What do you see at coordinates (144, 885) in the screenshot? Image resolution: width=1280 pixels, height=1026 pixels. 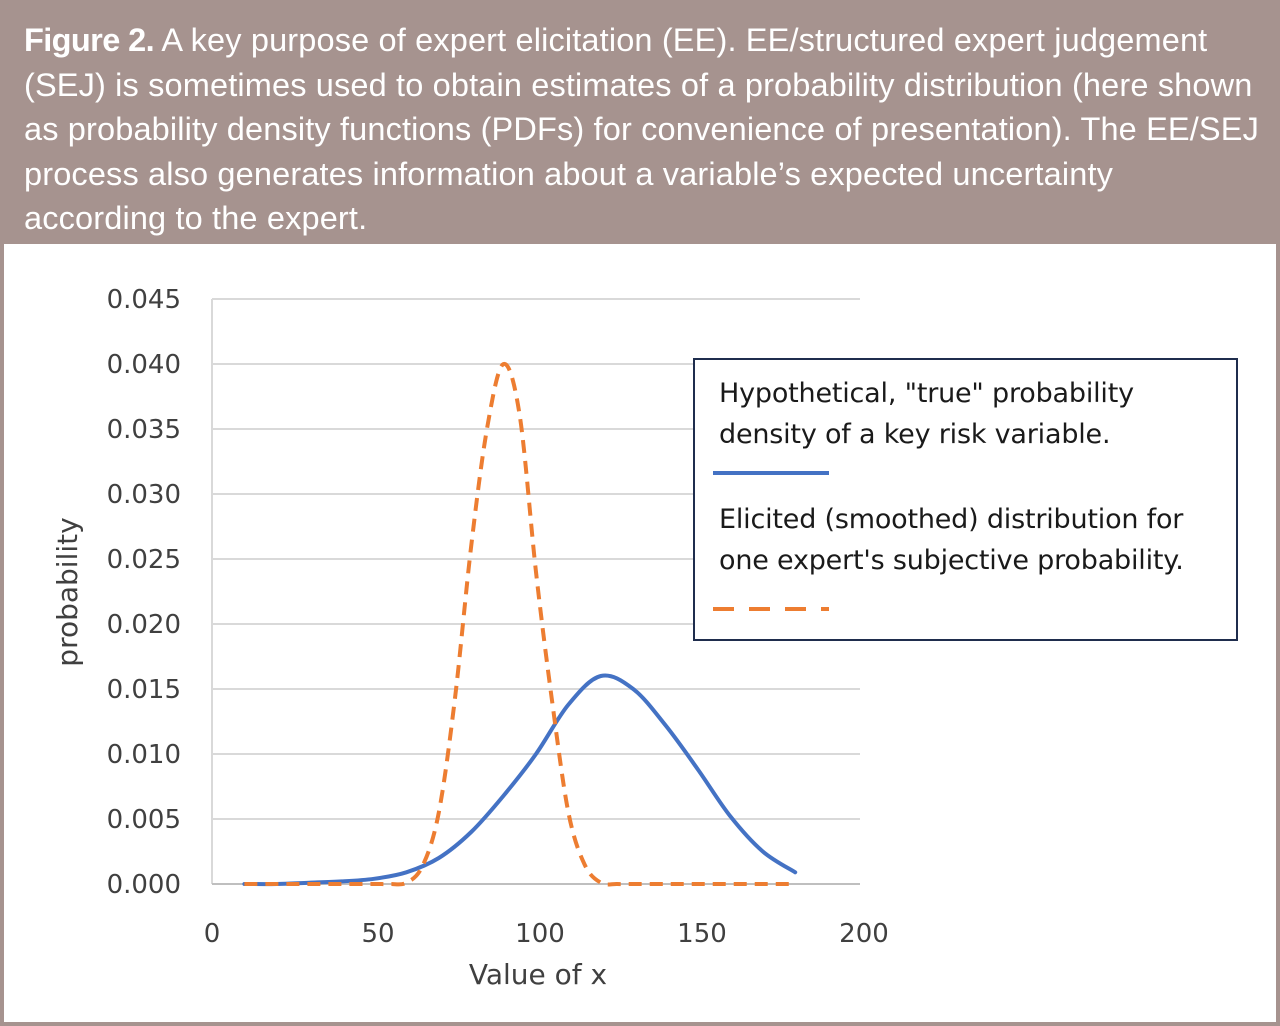 I see `y-tick-label-0: 0.000` at bounding box center [144, 885].